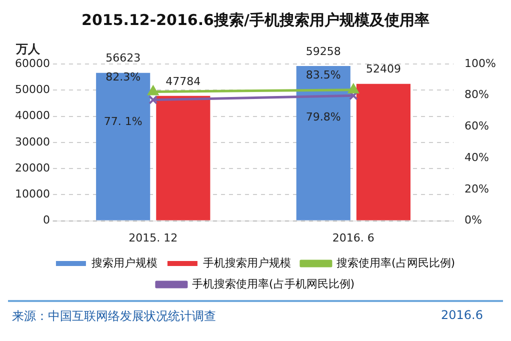  What do you see at coordinates (123, 58) in the screenshot?
I see `data-label: 56623` at bounding box center [123, 58].